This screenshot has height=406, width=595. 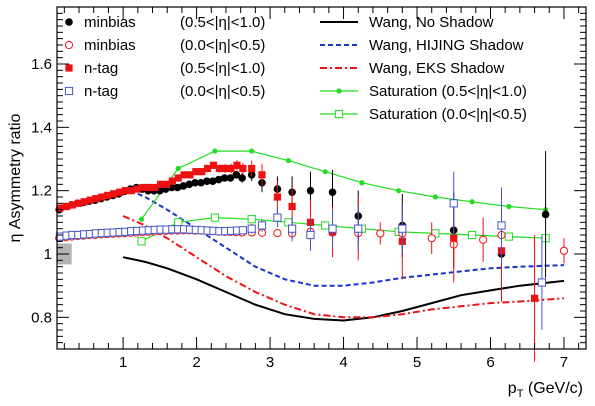 What do you see at coordinates (448, 114) in the screenshot?
I see `legend-label: Saturation (0.0<|η|<0.5)` at bounding box center [448, 114].